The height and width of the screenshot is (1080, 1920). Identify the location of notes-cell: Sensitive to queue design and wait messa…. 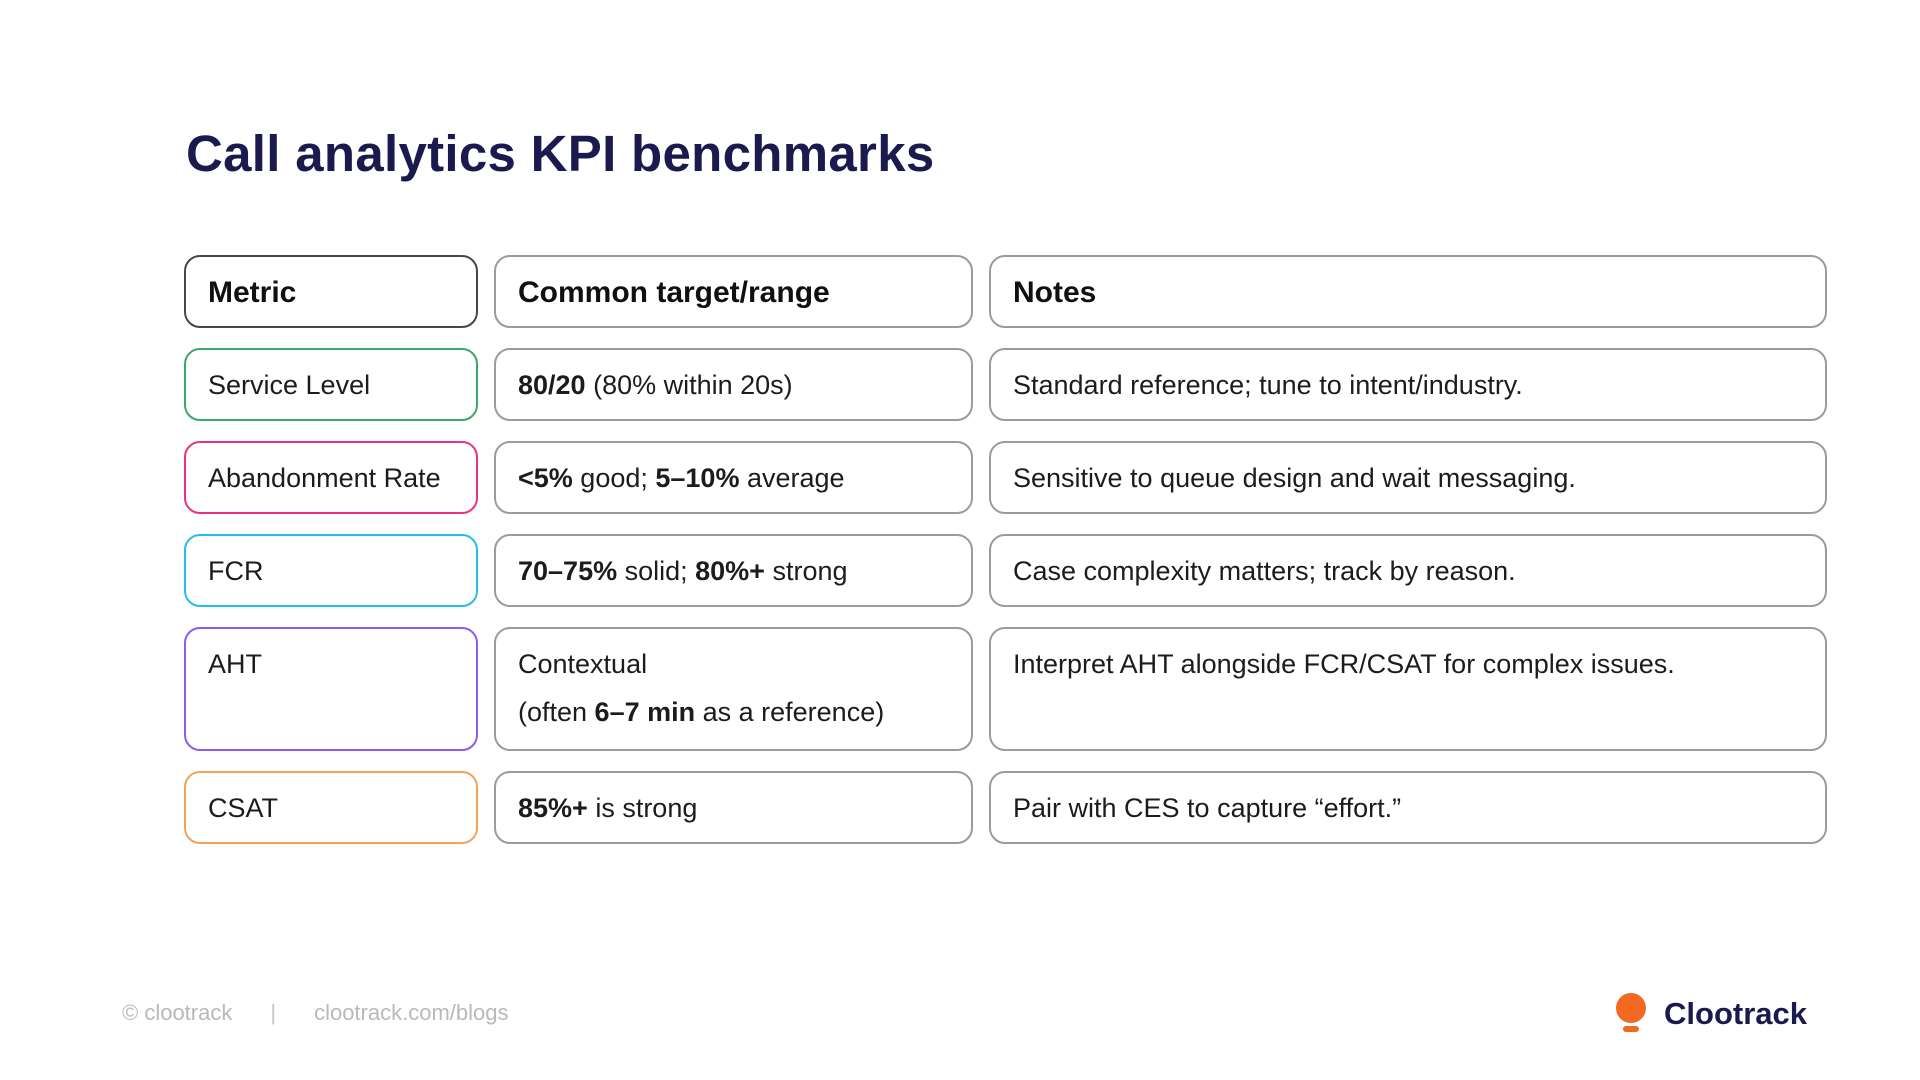
(1408, 477).